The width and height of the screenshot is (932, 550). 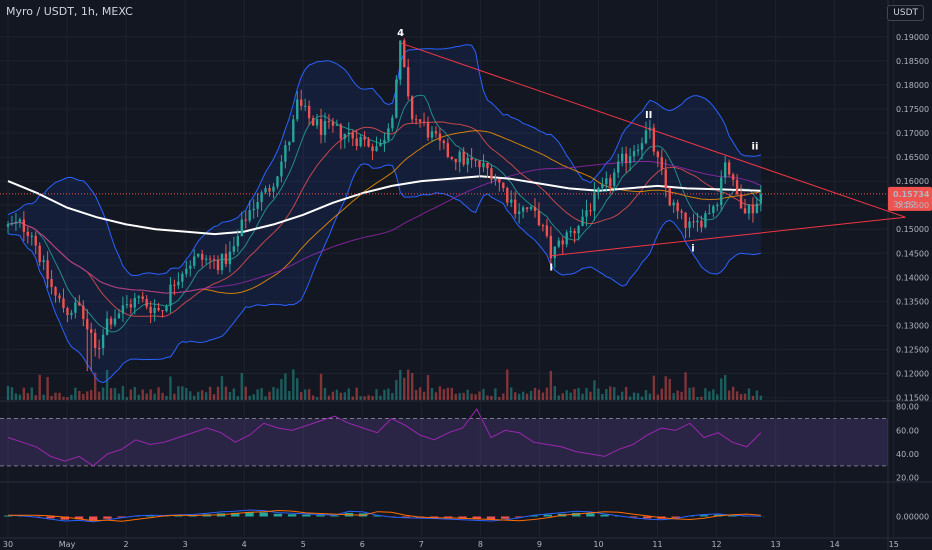 What do you see at coordinates (905, 13) in the screenshot?
I see `currency-button: USDT` at bounding box center [905, 13].